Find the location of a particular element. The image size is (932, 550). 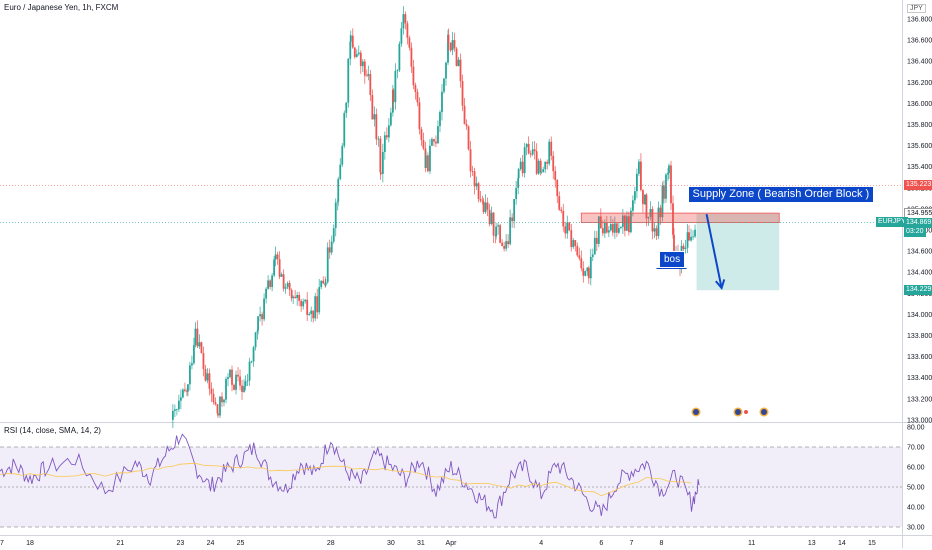

price-tick-label: 133.600 is located at coordinates (919, 357).